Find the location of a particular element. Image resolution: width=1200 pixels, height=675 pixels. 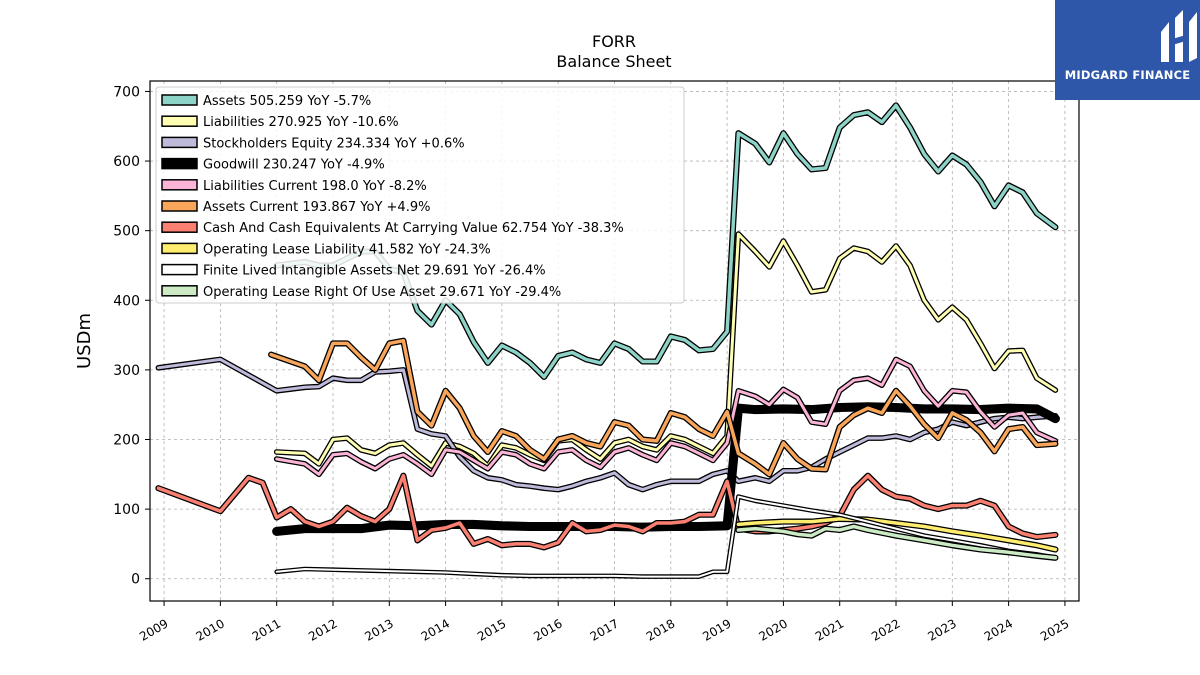

legend-box is located at coordinates (420, 195).